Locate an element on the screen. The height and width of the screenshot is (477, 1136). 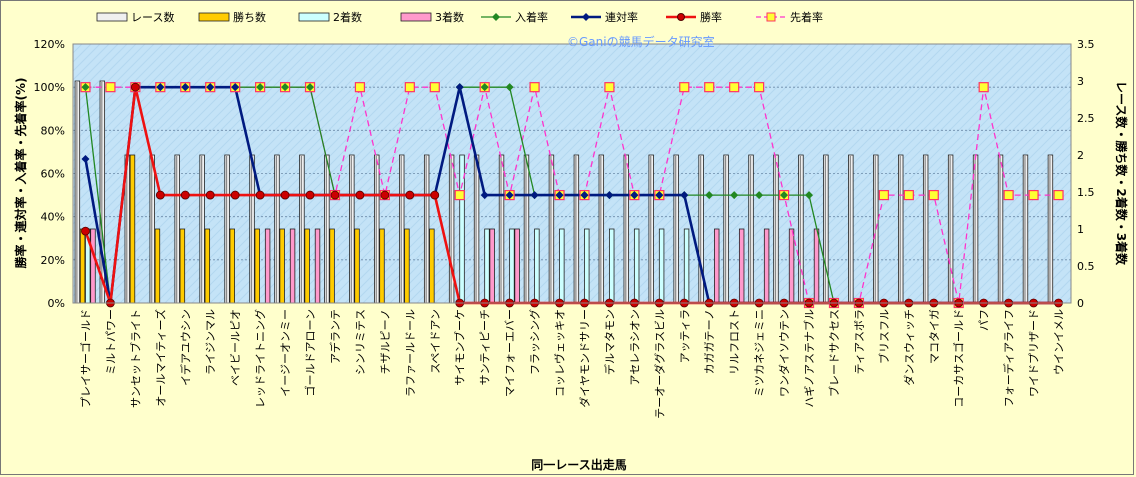
left-tick-label: 40% is located at coordinates (53, 217).